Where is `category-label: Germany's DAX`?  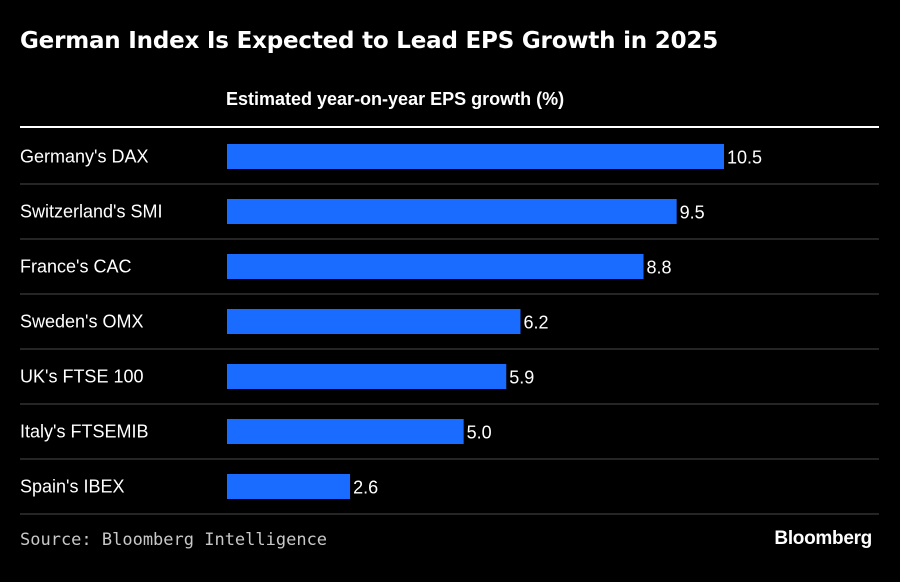 category-label: Germany's DAX is located at coordinates (84, 157).